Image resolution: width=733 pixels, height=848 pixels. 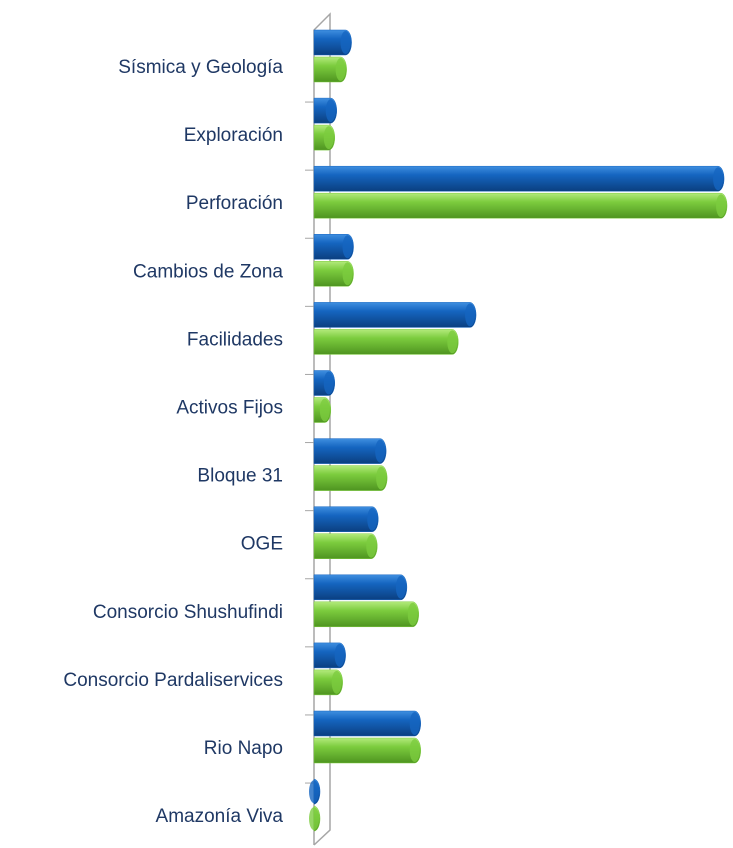 What do you see at coordinates (208, 271) in the screenshot?
I see `y-tick-label: Cambios de Zona` at bounding box center [208, 271].